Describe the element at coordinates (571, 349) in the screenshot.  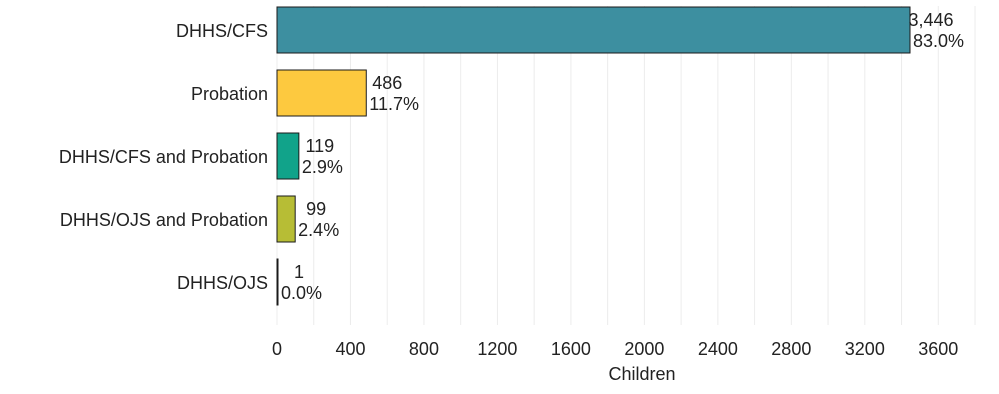
I see `x-tick-label: 1600` at that location.